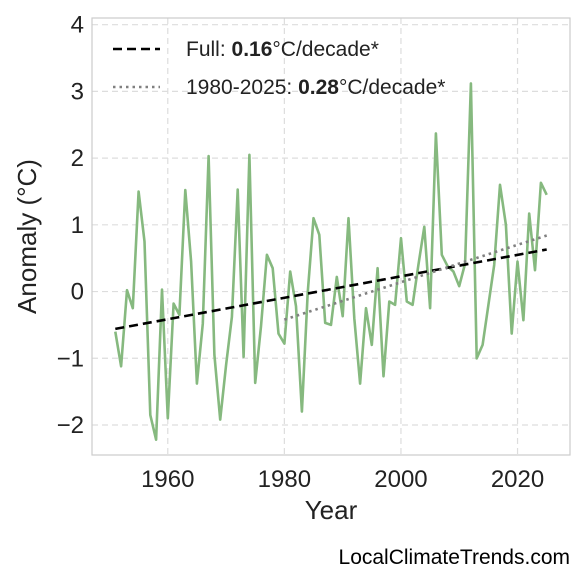  What do you see at coordinates (416, 277) in the screenshot?
I see `recent-period-trend-line` at bounding box center [416, 277].